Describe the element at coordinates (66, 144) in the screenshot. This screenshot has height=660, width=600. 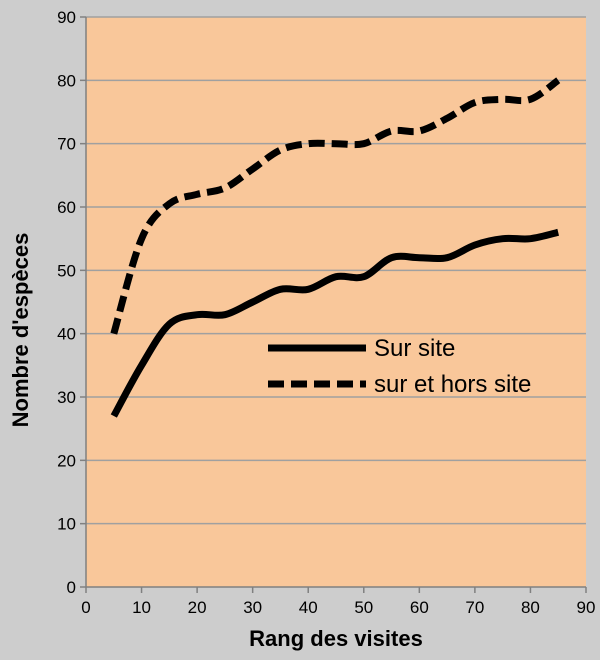
I see `y-tick-label-70: 70` at that location.